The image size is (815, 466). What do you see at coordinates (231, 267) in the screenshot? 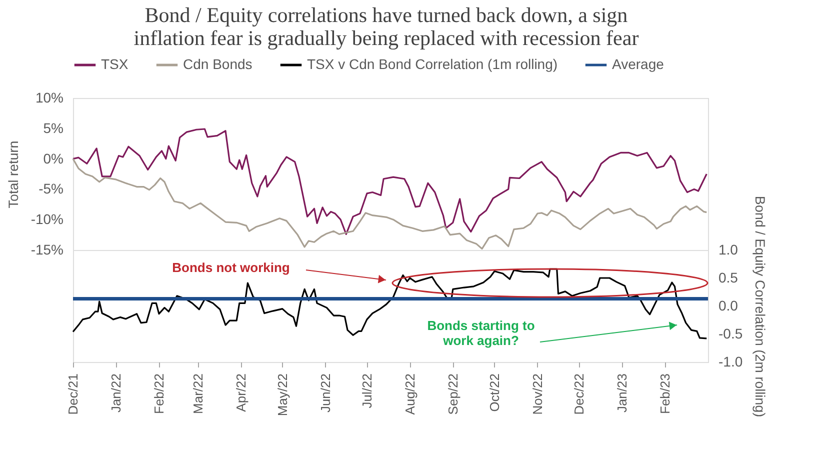
I see `annotation: Bonds not working` at bounding box center [231, 267].